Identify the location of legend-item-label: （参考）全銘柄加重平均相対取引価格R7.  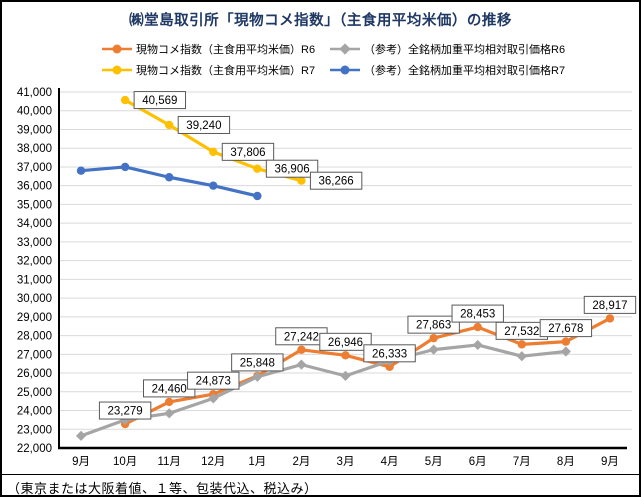
(465, 70).